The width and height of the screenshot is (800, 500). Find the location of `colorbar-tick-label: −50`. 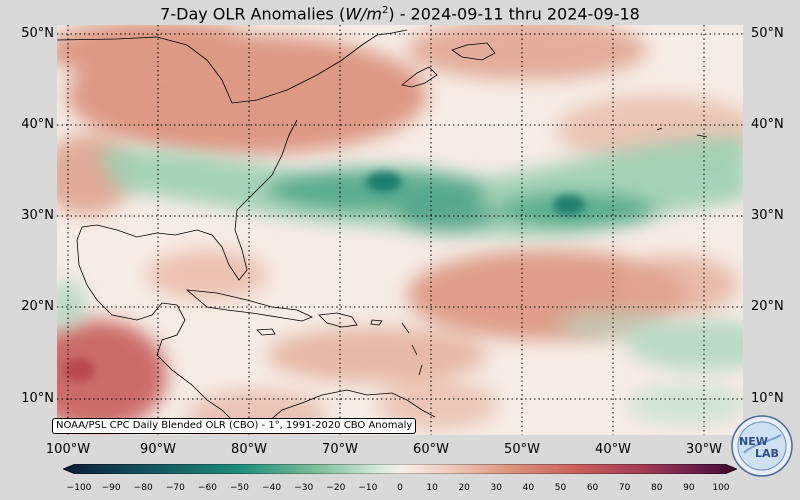

colorbar-tick-label: −50 is located at coordinates (240, 488).